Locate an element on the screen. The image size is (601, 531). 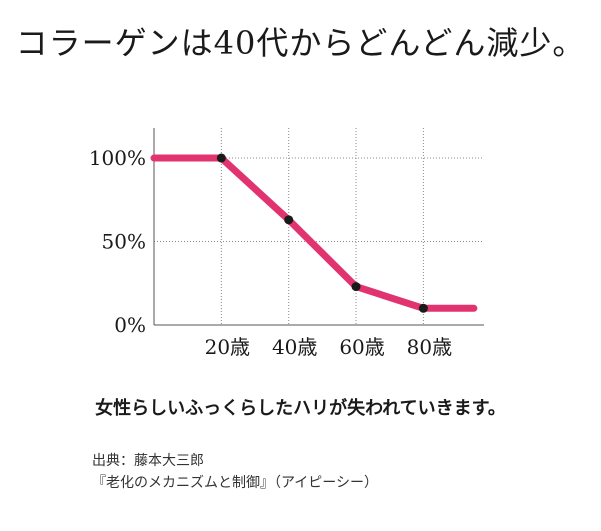
x-tick-label-40: 40歳 is located at coordinates (294, 347).